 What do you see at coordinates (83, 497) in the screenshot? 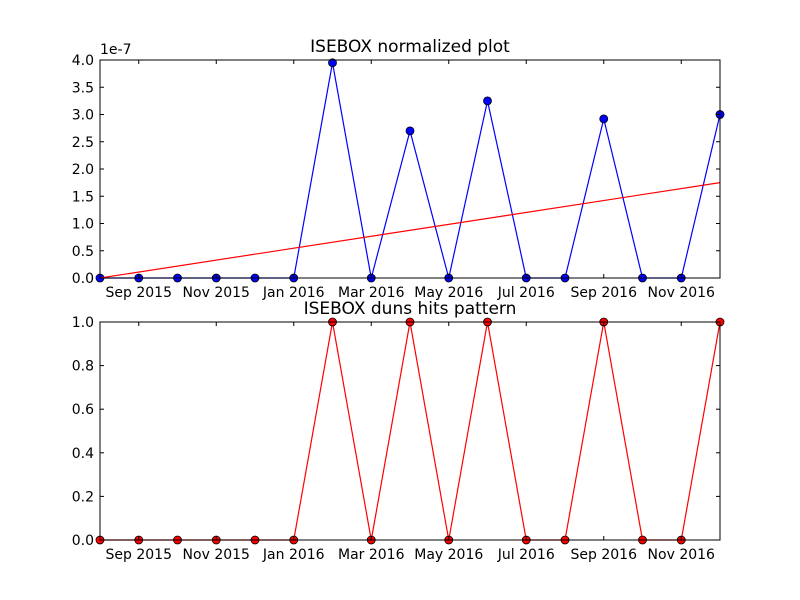
I see `y-tick-label: 0.2` at bounding box center [83, 497].